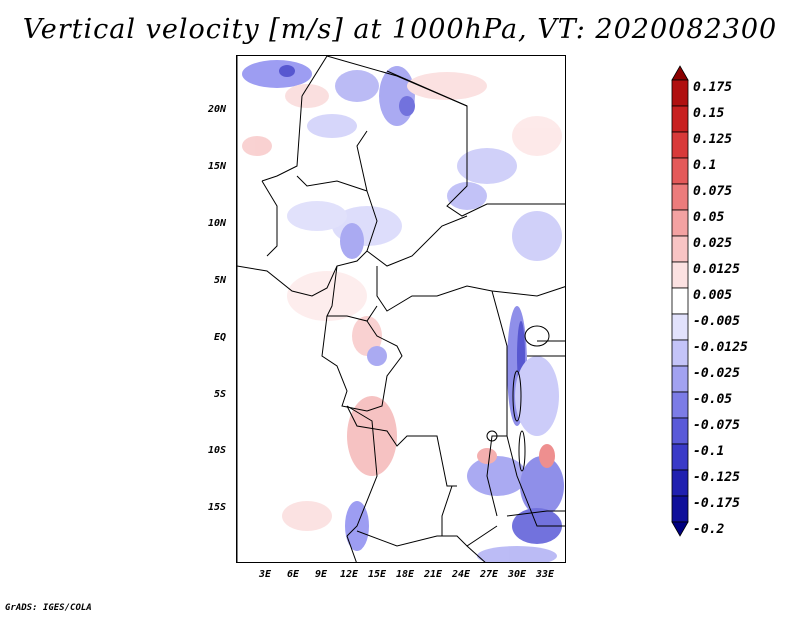  I want to click on colorbar-top-triangle, so click(680, 73).